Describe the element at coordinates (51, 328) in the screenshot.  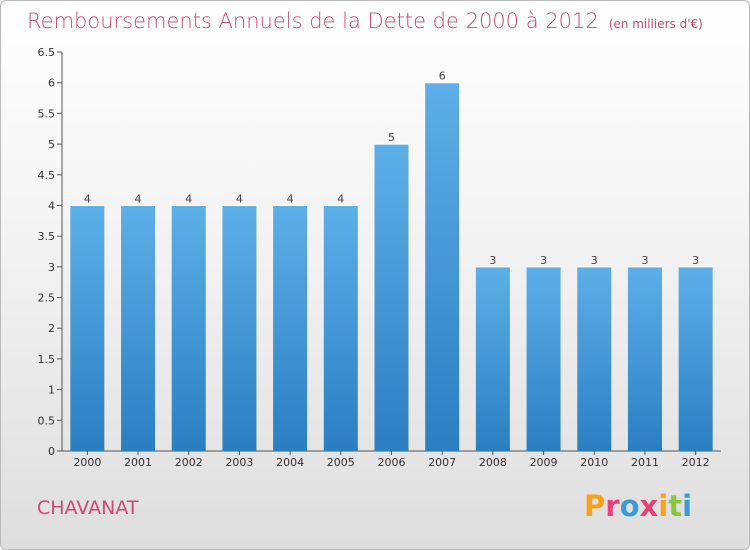
I see `y-tick-label: 2` at that location.